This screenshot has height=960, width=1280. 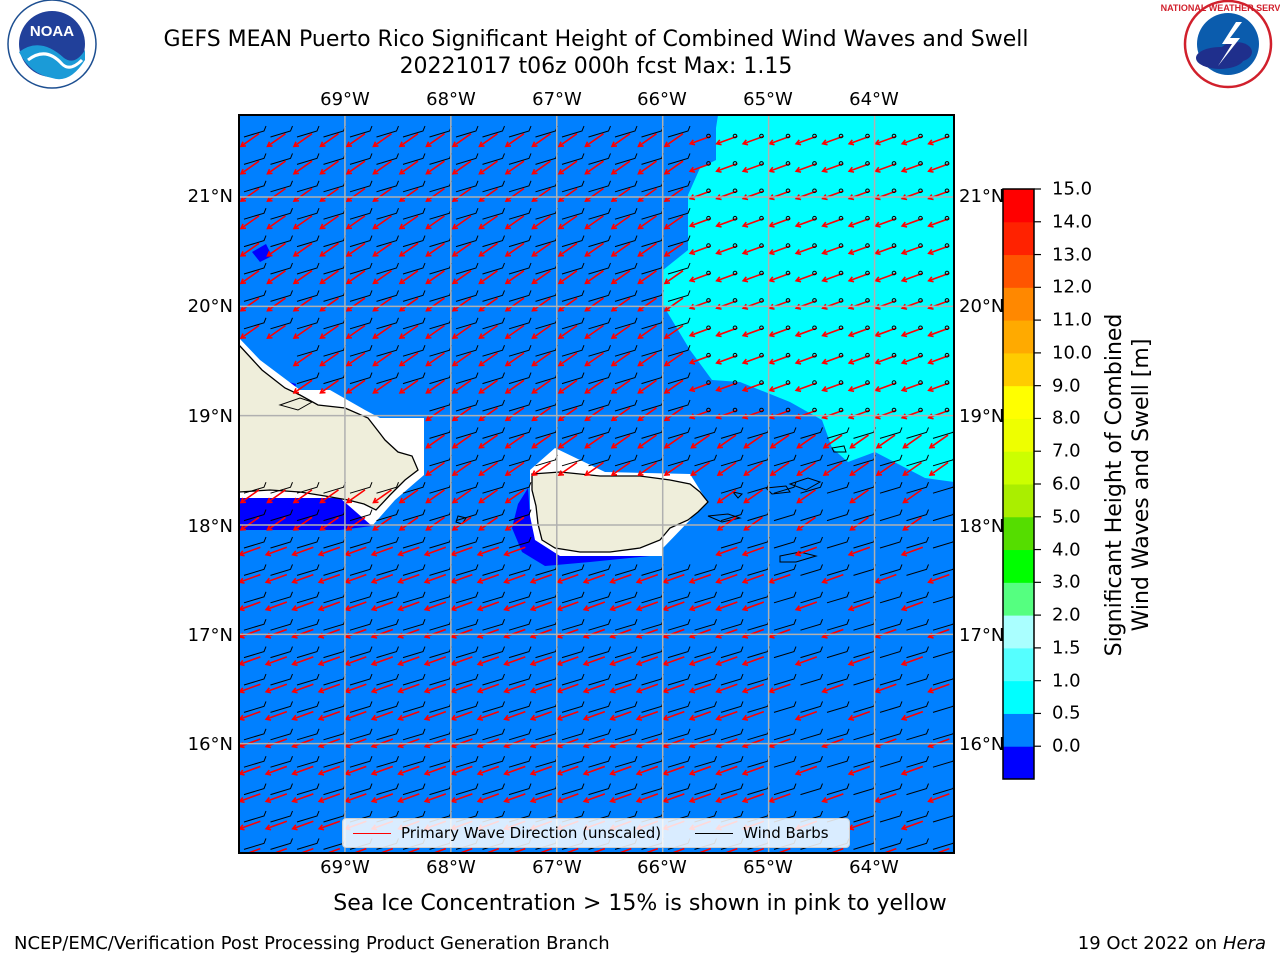 What do you see at coordinates (210, 635) in the screenshot?
I see `lat-label-left-17: 17°N` at bounding box center [210, 635].